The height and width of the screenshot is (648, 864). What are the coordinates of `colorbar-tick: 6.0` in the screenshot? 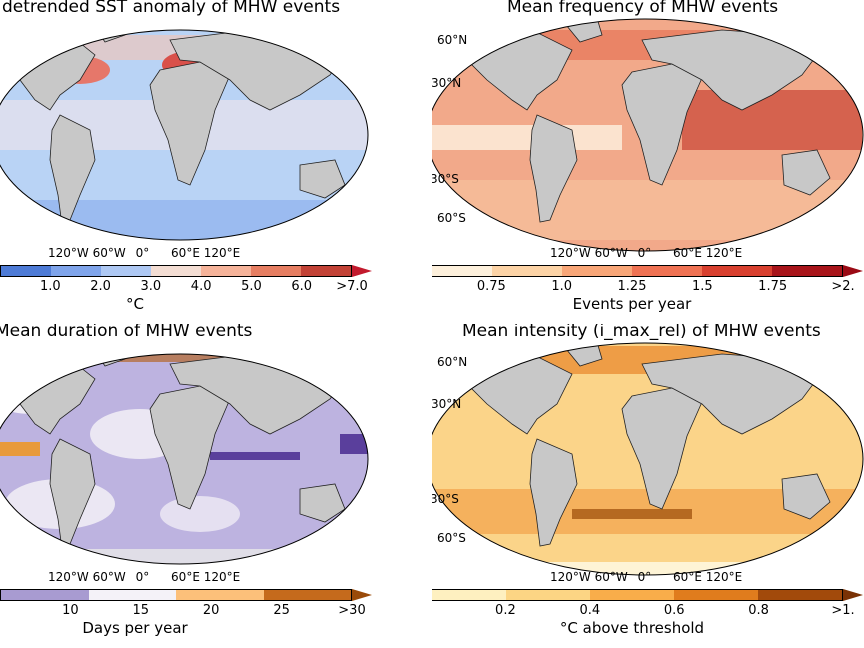 It's located at (302, 286).